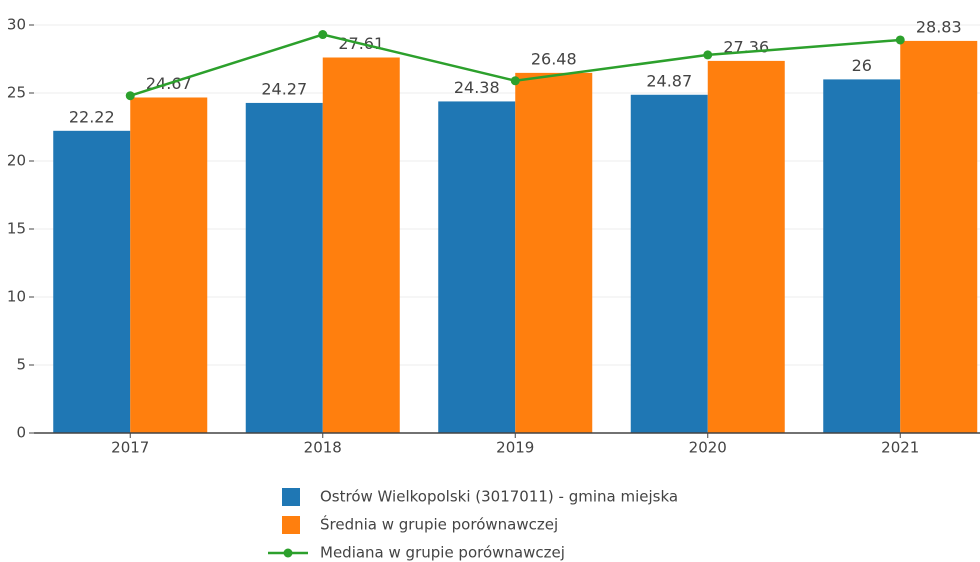 This screenshot has height=562, width=980. I want to click on y-tick-label: 15, so click(16, 229).